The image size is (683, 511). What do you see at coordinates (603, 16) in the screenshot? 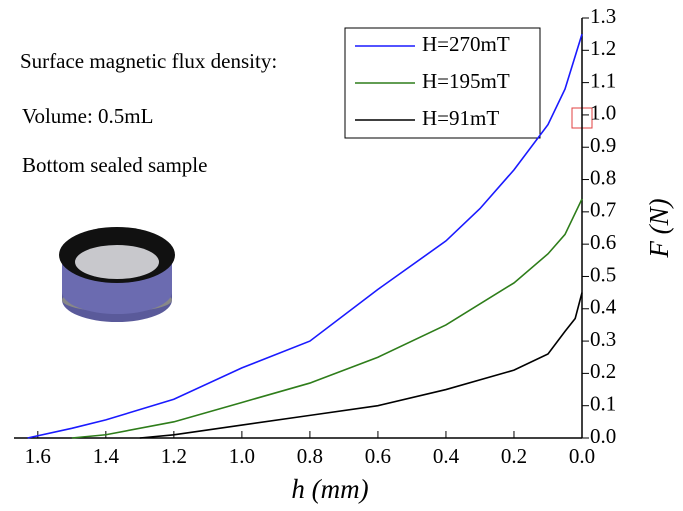
I see `y-tick-label: 1.3` at bounding box center [603, 16].